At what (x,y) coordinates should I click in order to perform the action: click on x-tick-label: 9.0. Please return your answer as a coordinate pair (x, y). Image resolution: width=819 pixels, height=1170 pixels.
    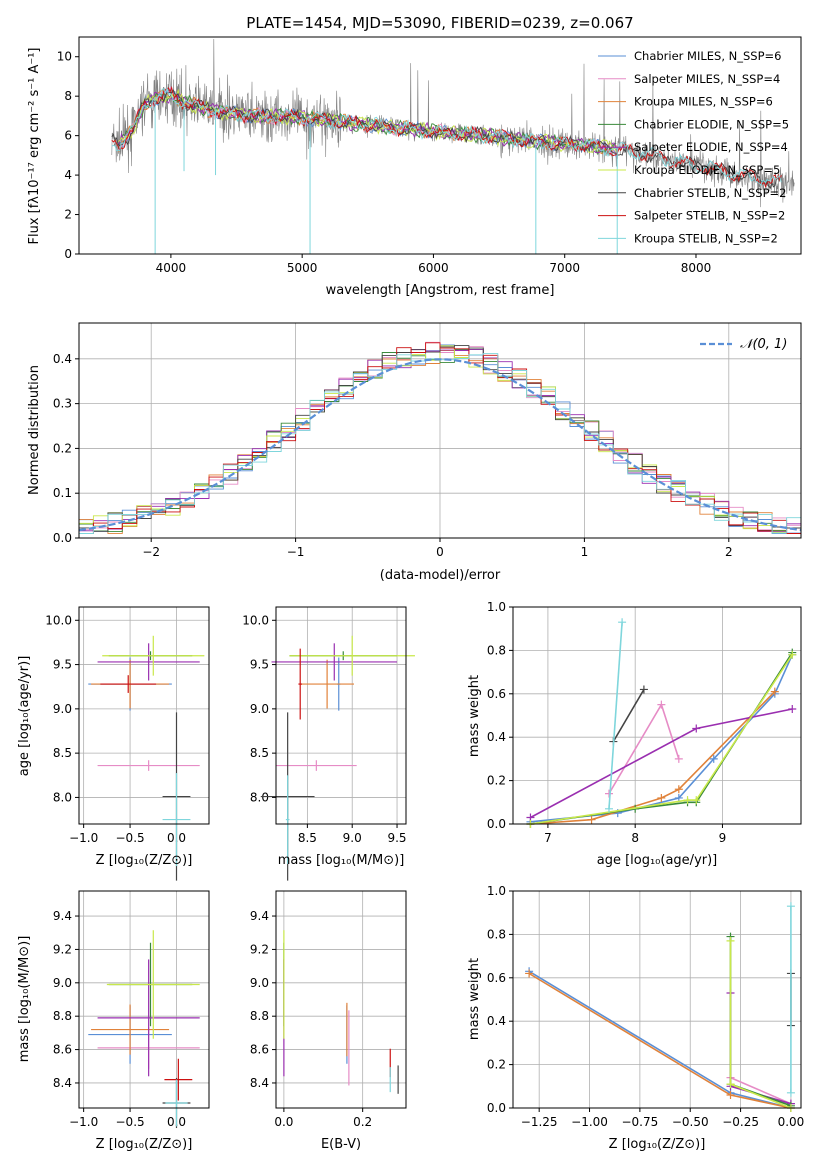
    Looking at the image, I should click on (352, 838).